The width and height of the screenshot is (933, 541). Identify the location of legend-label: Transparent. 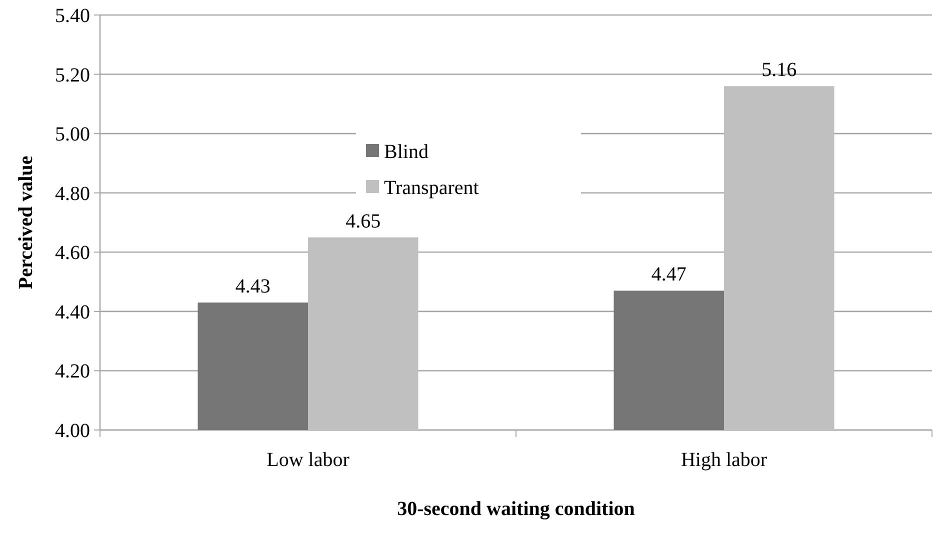
(432, 188).